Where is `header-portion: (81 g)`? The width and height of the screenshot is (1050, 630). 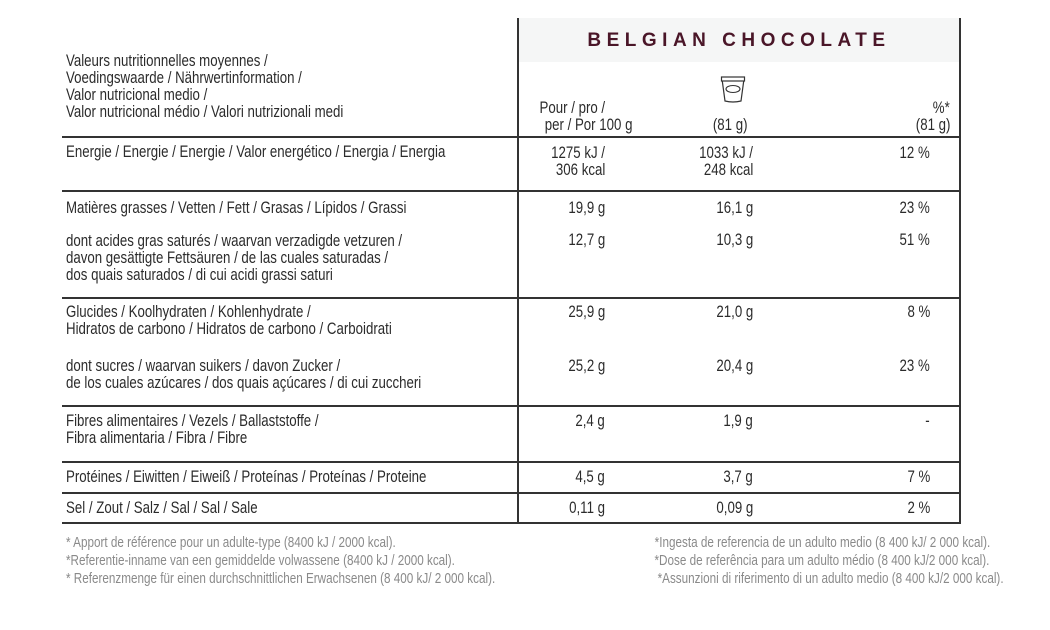
header-portion: (81 g) is located at coordinates (730, 124).